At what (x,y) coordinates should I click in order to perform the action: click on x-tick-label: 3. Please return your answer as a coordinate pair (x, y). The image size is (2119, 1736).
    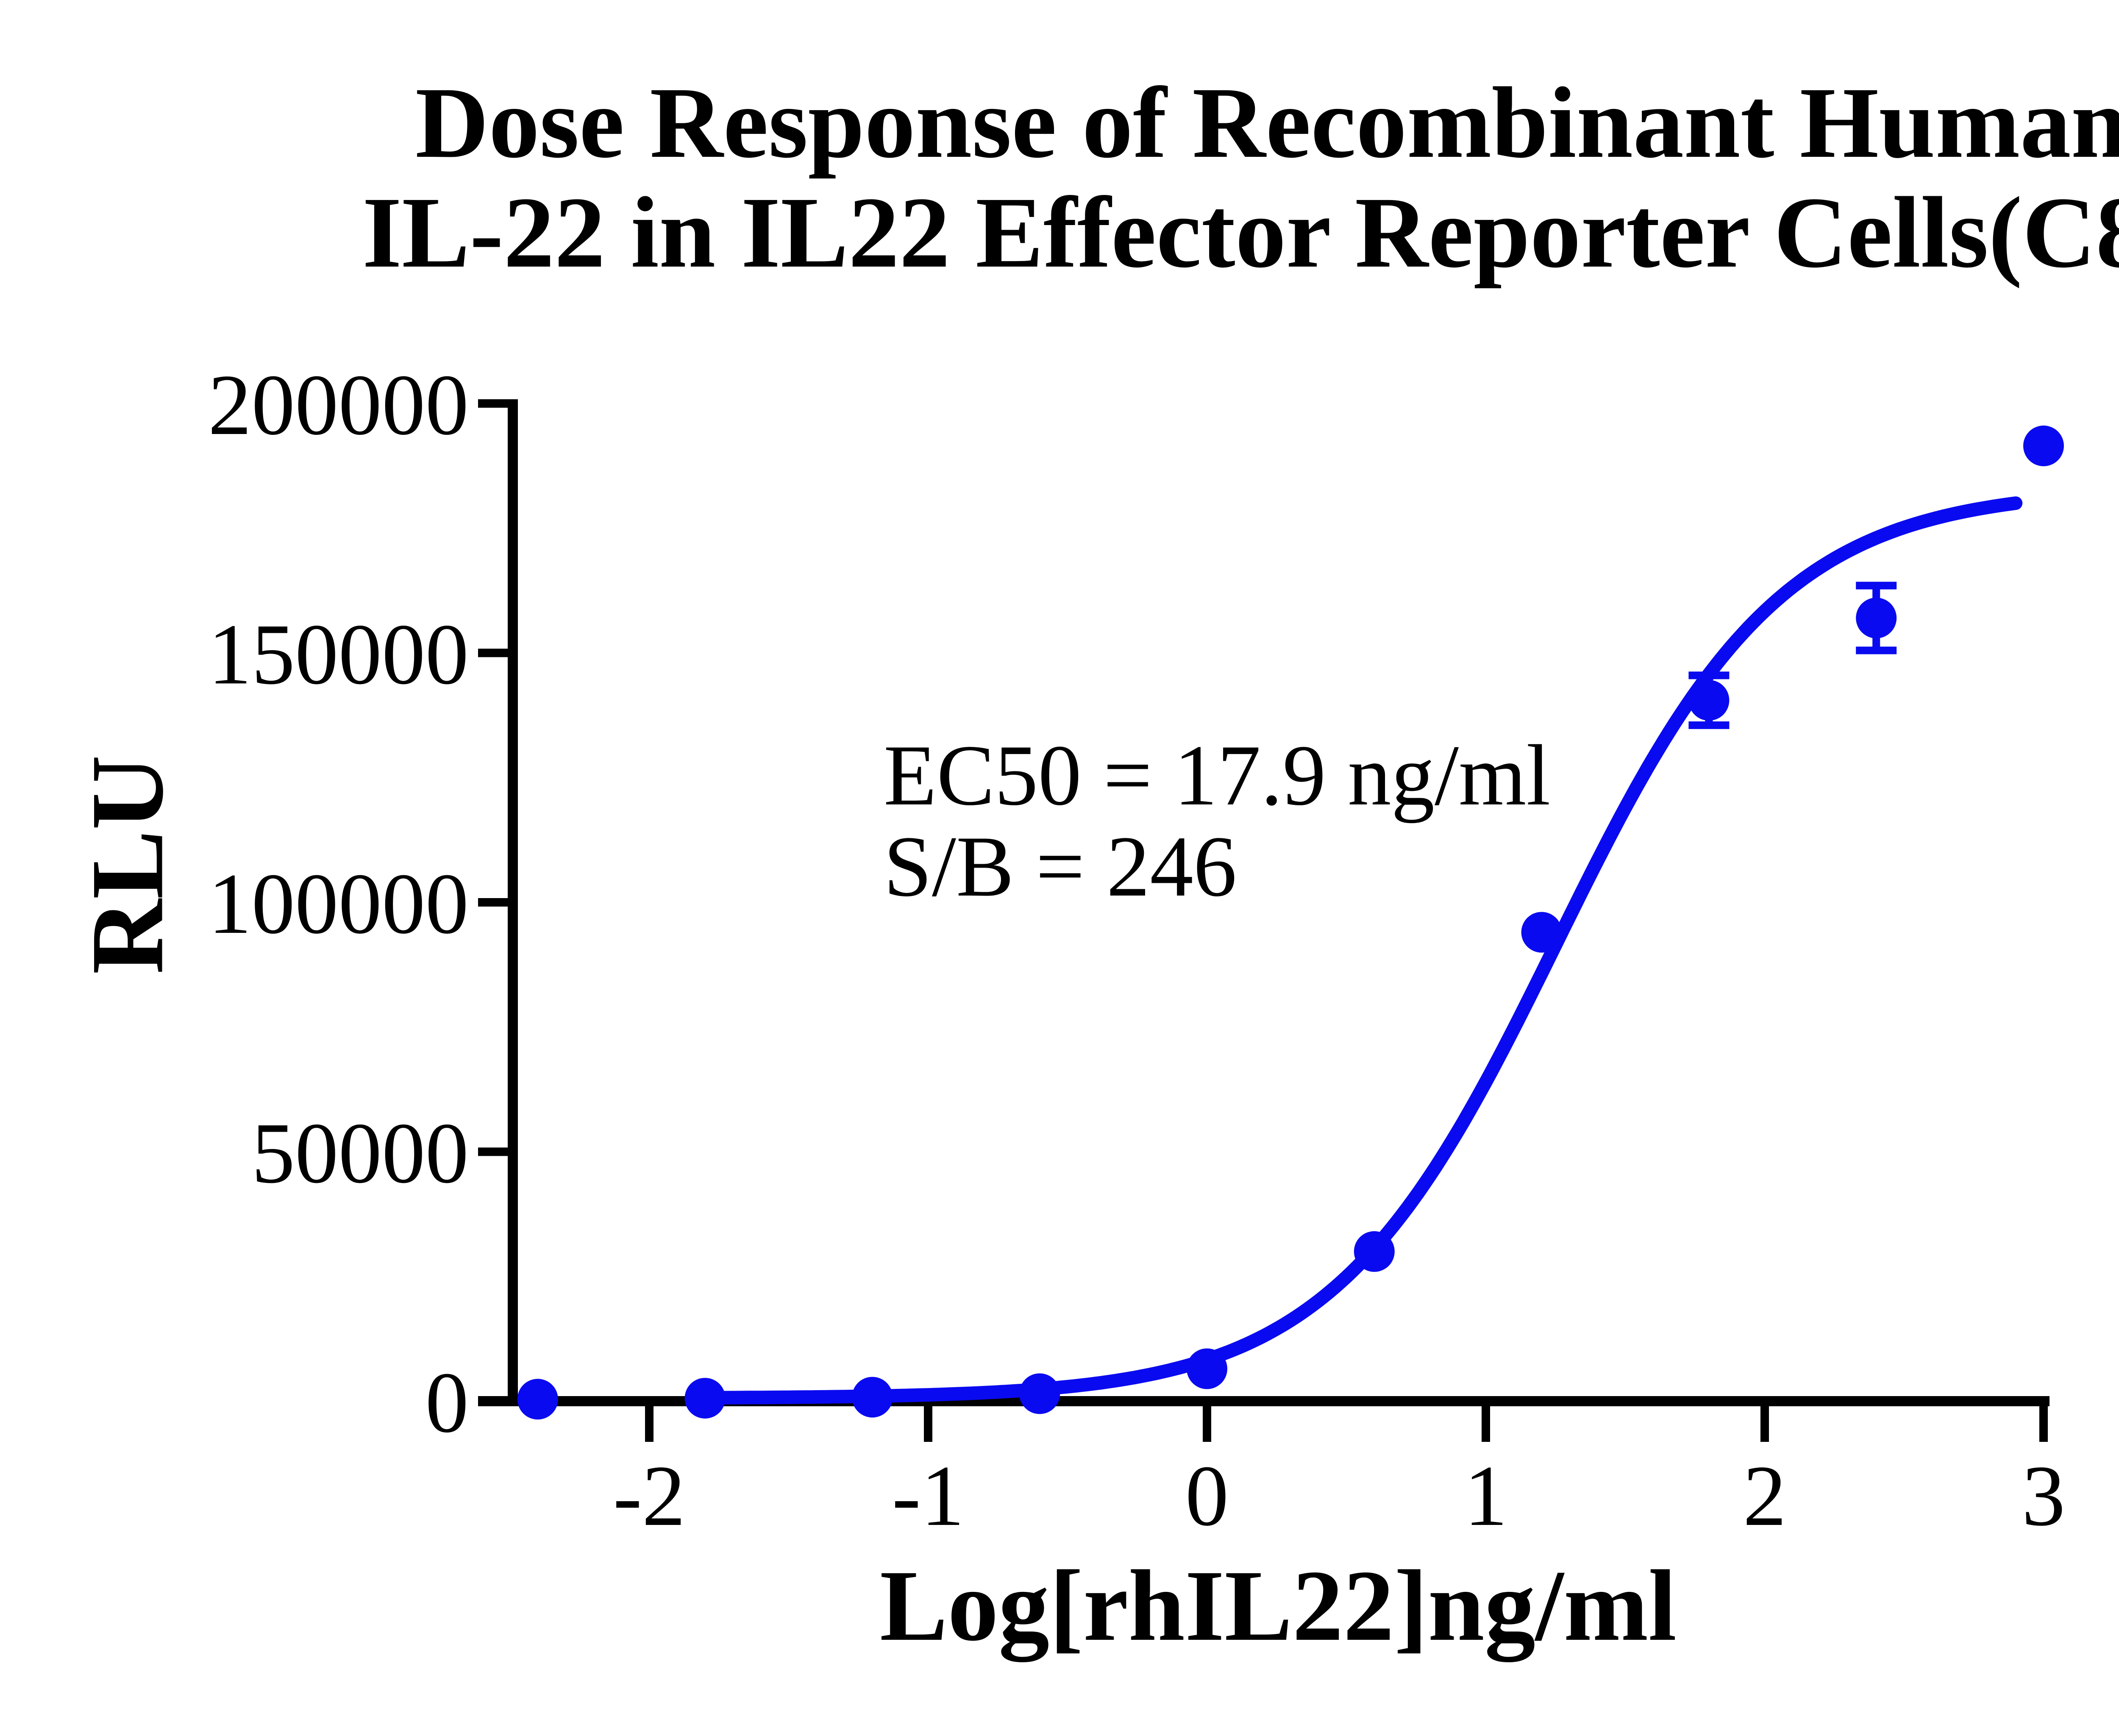
    Looking at the image, I should click on (2044, 1496).